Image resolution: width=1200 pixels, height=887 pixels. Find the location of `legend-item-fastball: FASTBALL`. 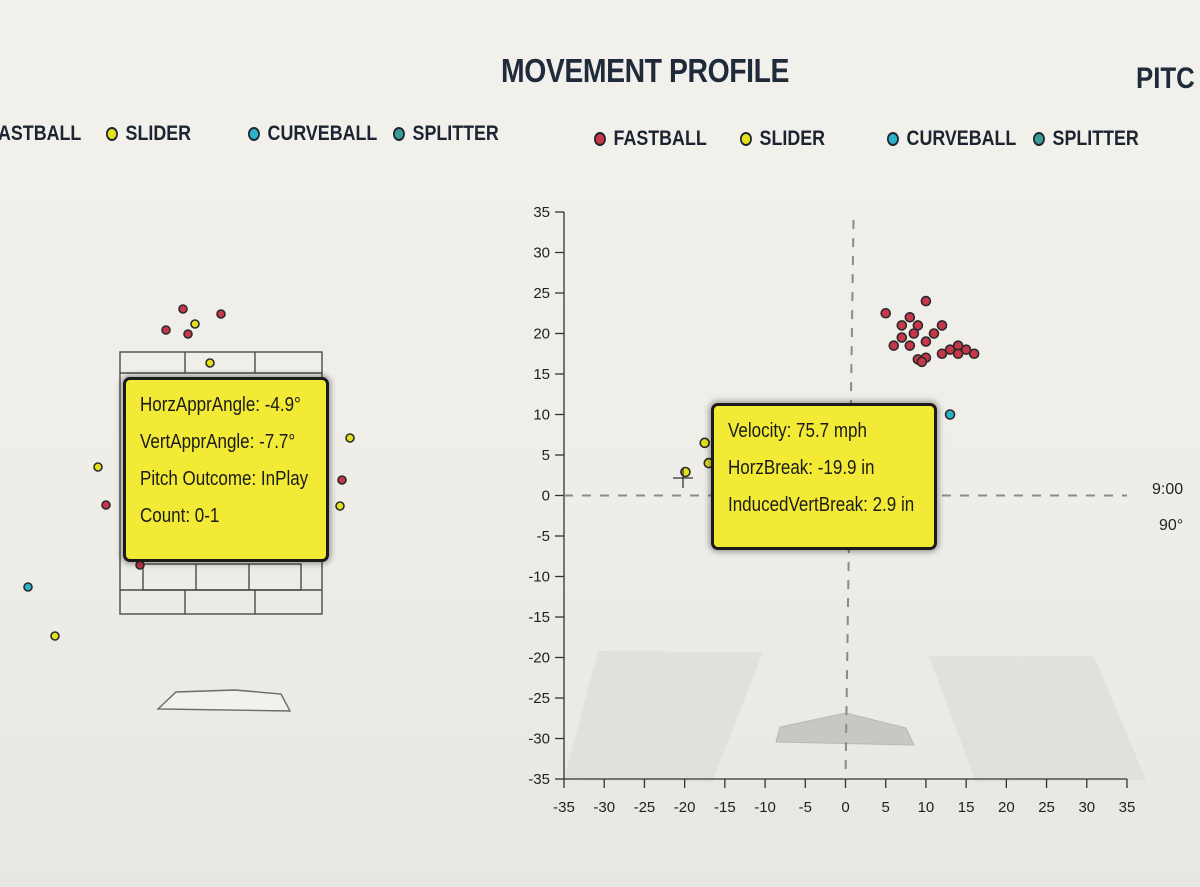

legend-item-fastball: FASTBALL is located at coordinates (650, 139).